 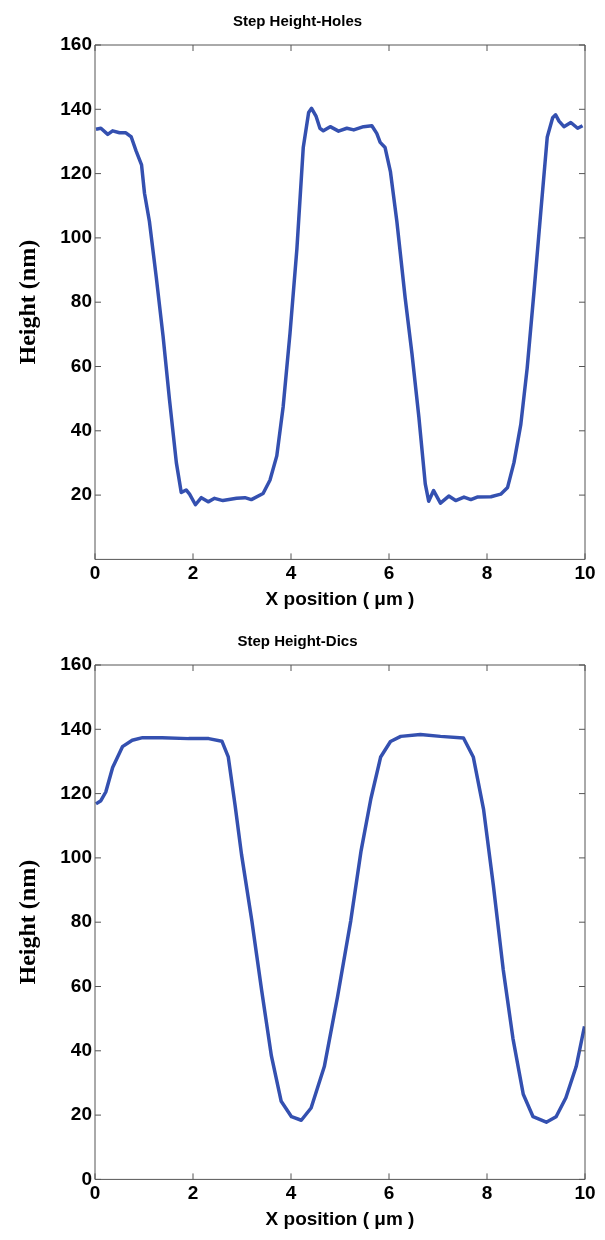 What do you see at coordinates (86, 1178) in the screenshot?
I see `y-tick-label: 0` at bounding box center [86, 1178].